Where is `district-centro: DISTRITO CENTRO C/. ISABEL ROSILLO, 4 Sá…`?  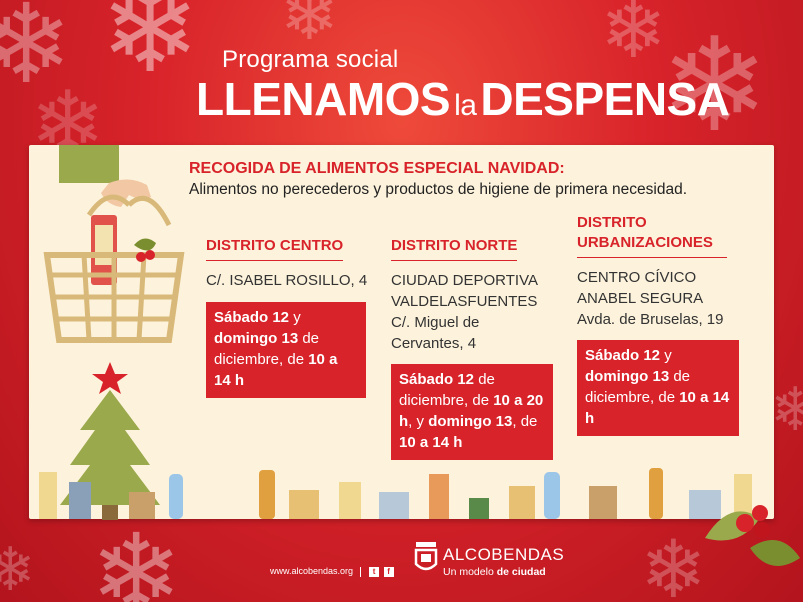 district-centro: DISTRITO CENTRO C/. ISABEL ROSILLO, 4 Sá… is located at coordinates (296, 317).